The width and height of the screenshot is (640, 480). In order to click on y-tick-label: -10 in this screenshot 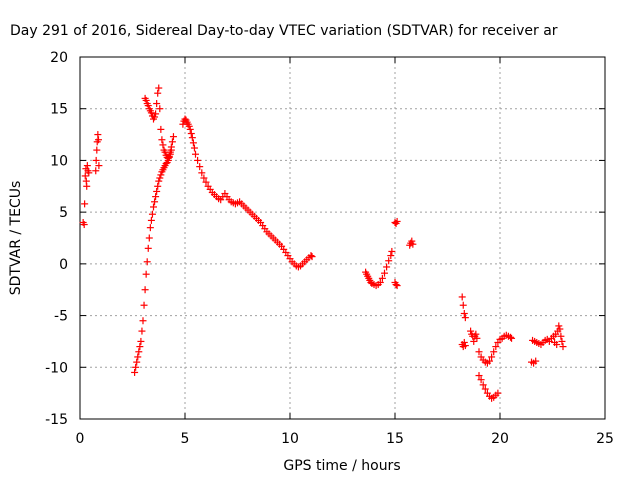, I will do `click(56, 368)`.